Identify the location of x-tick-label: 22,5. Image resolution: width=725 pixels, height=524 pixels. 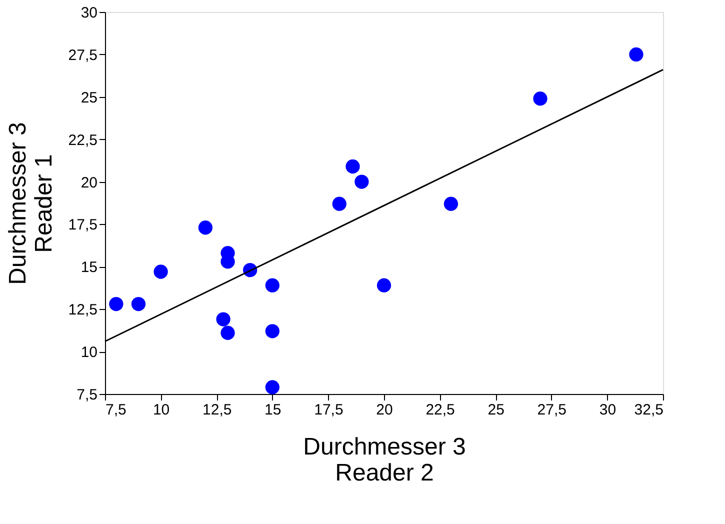
(440, 410).